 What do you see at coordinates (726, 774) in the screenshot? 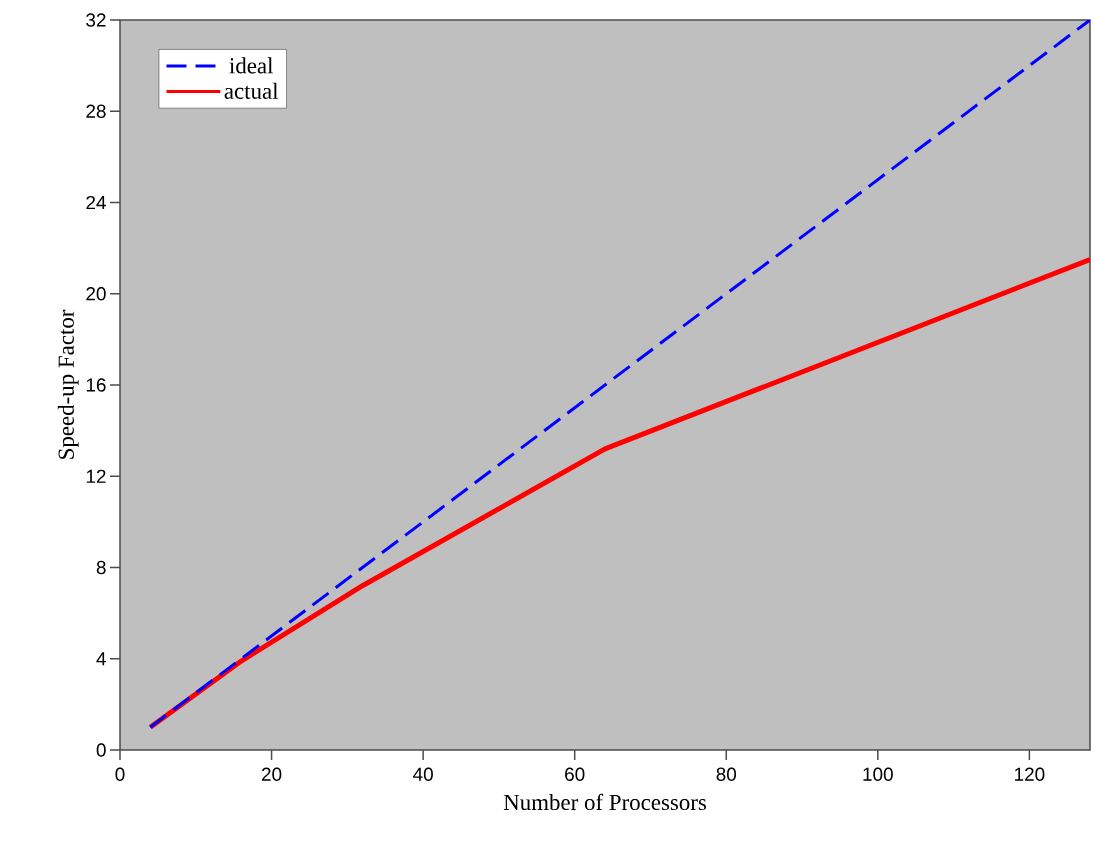
I see `x-tick-label: 80` at bounding box center [726, 774].